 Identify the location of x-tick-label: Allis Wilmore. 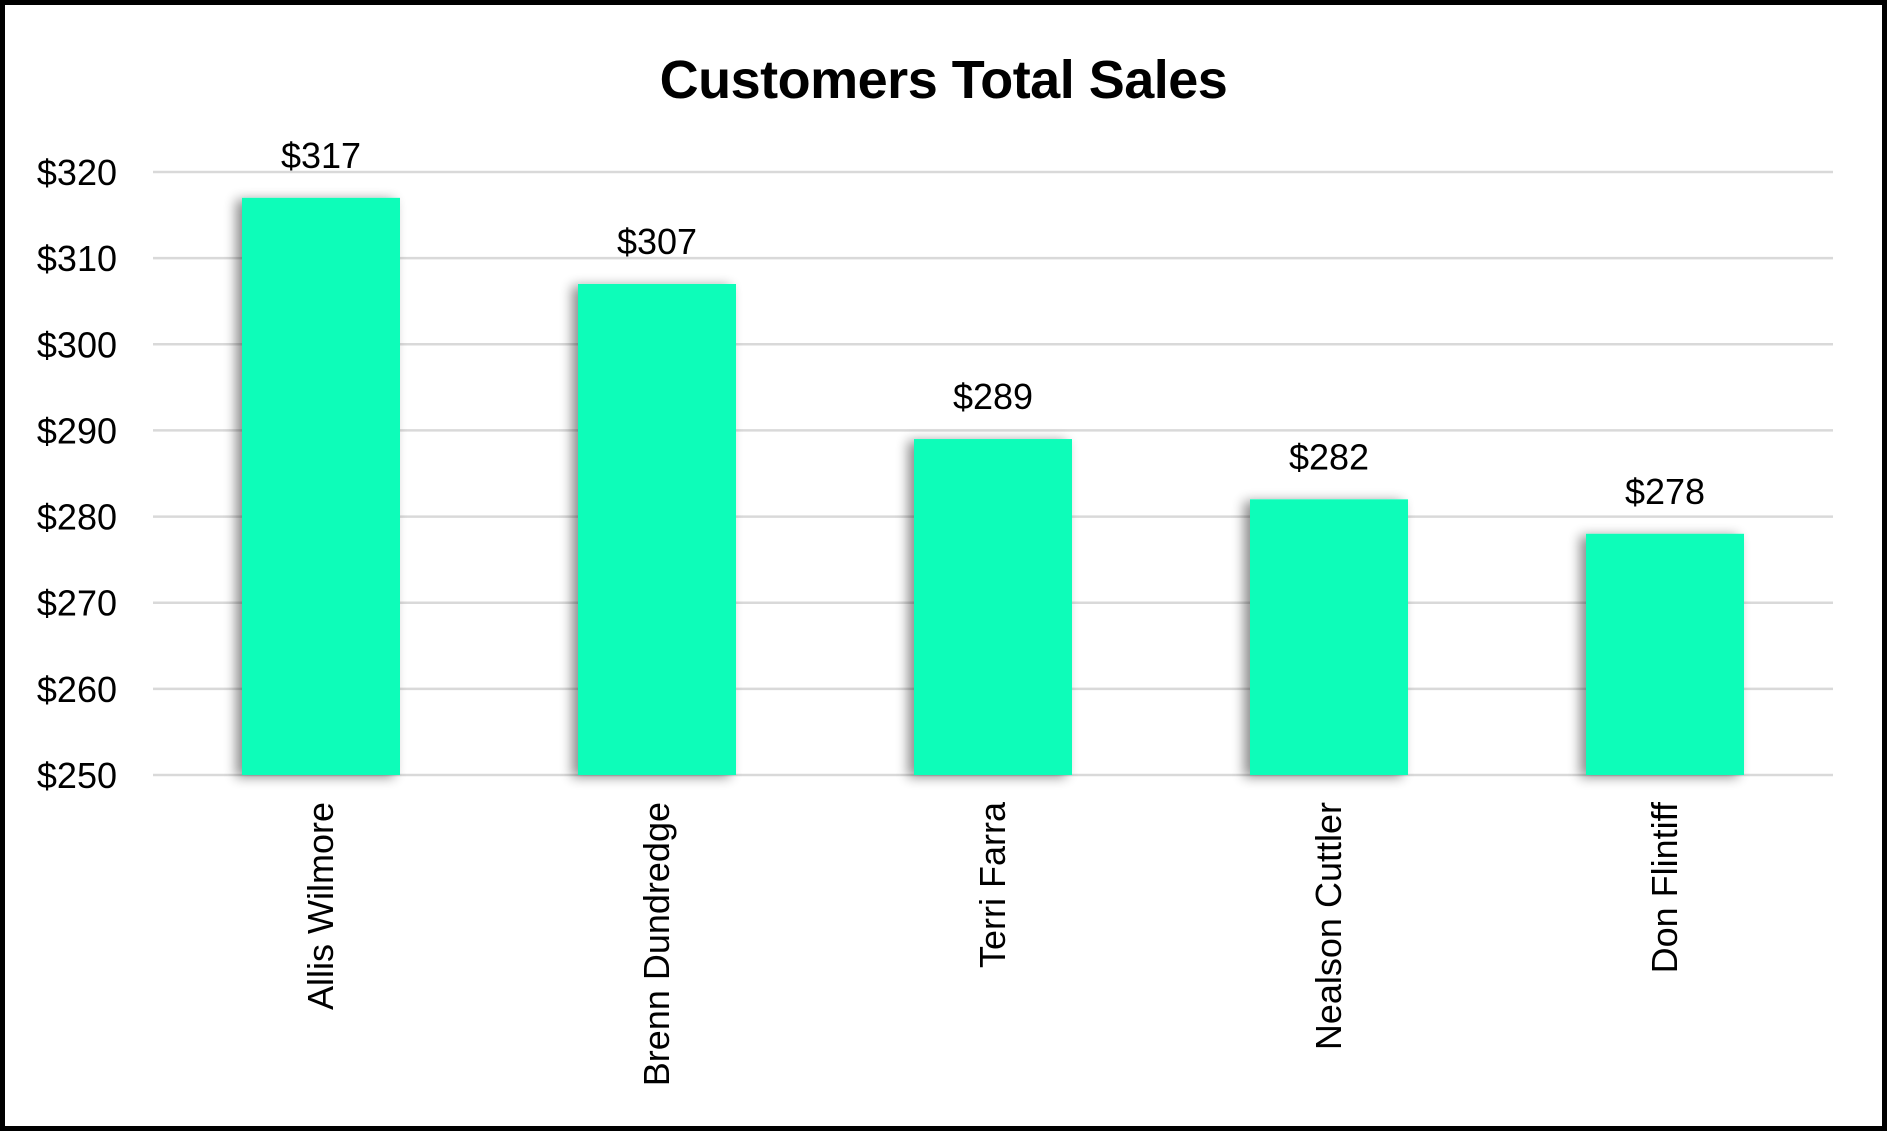
(320, 906).